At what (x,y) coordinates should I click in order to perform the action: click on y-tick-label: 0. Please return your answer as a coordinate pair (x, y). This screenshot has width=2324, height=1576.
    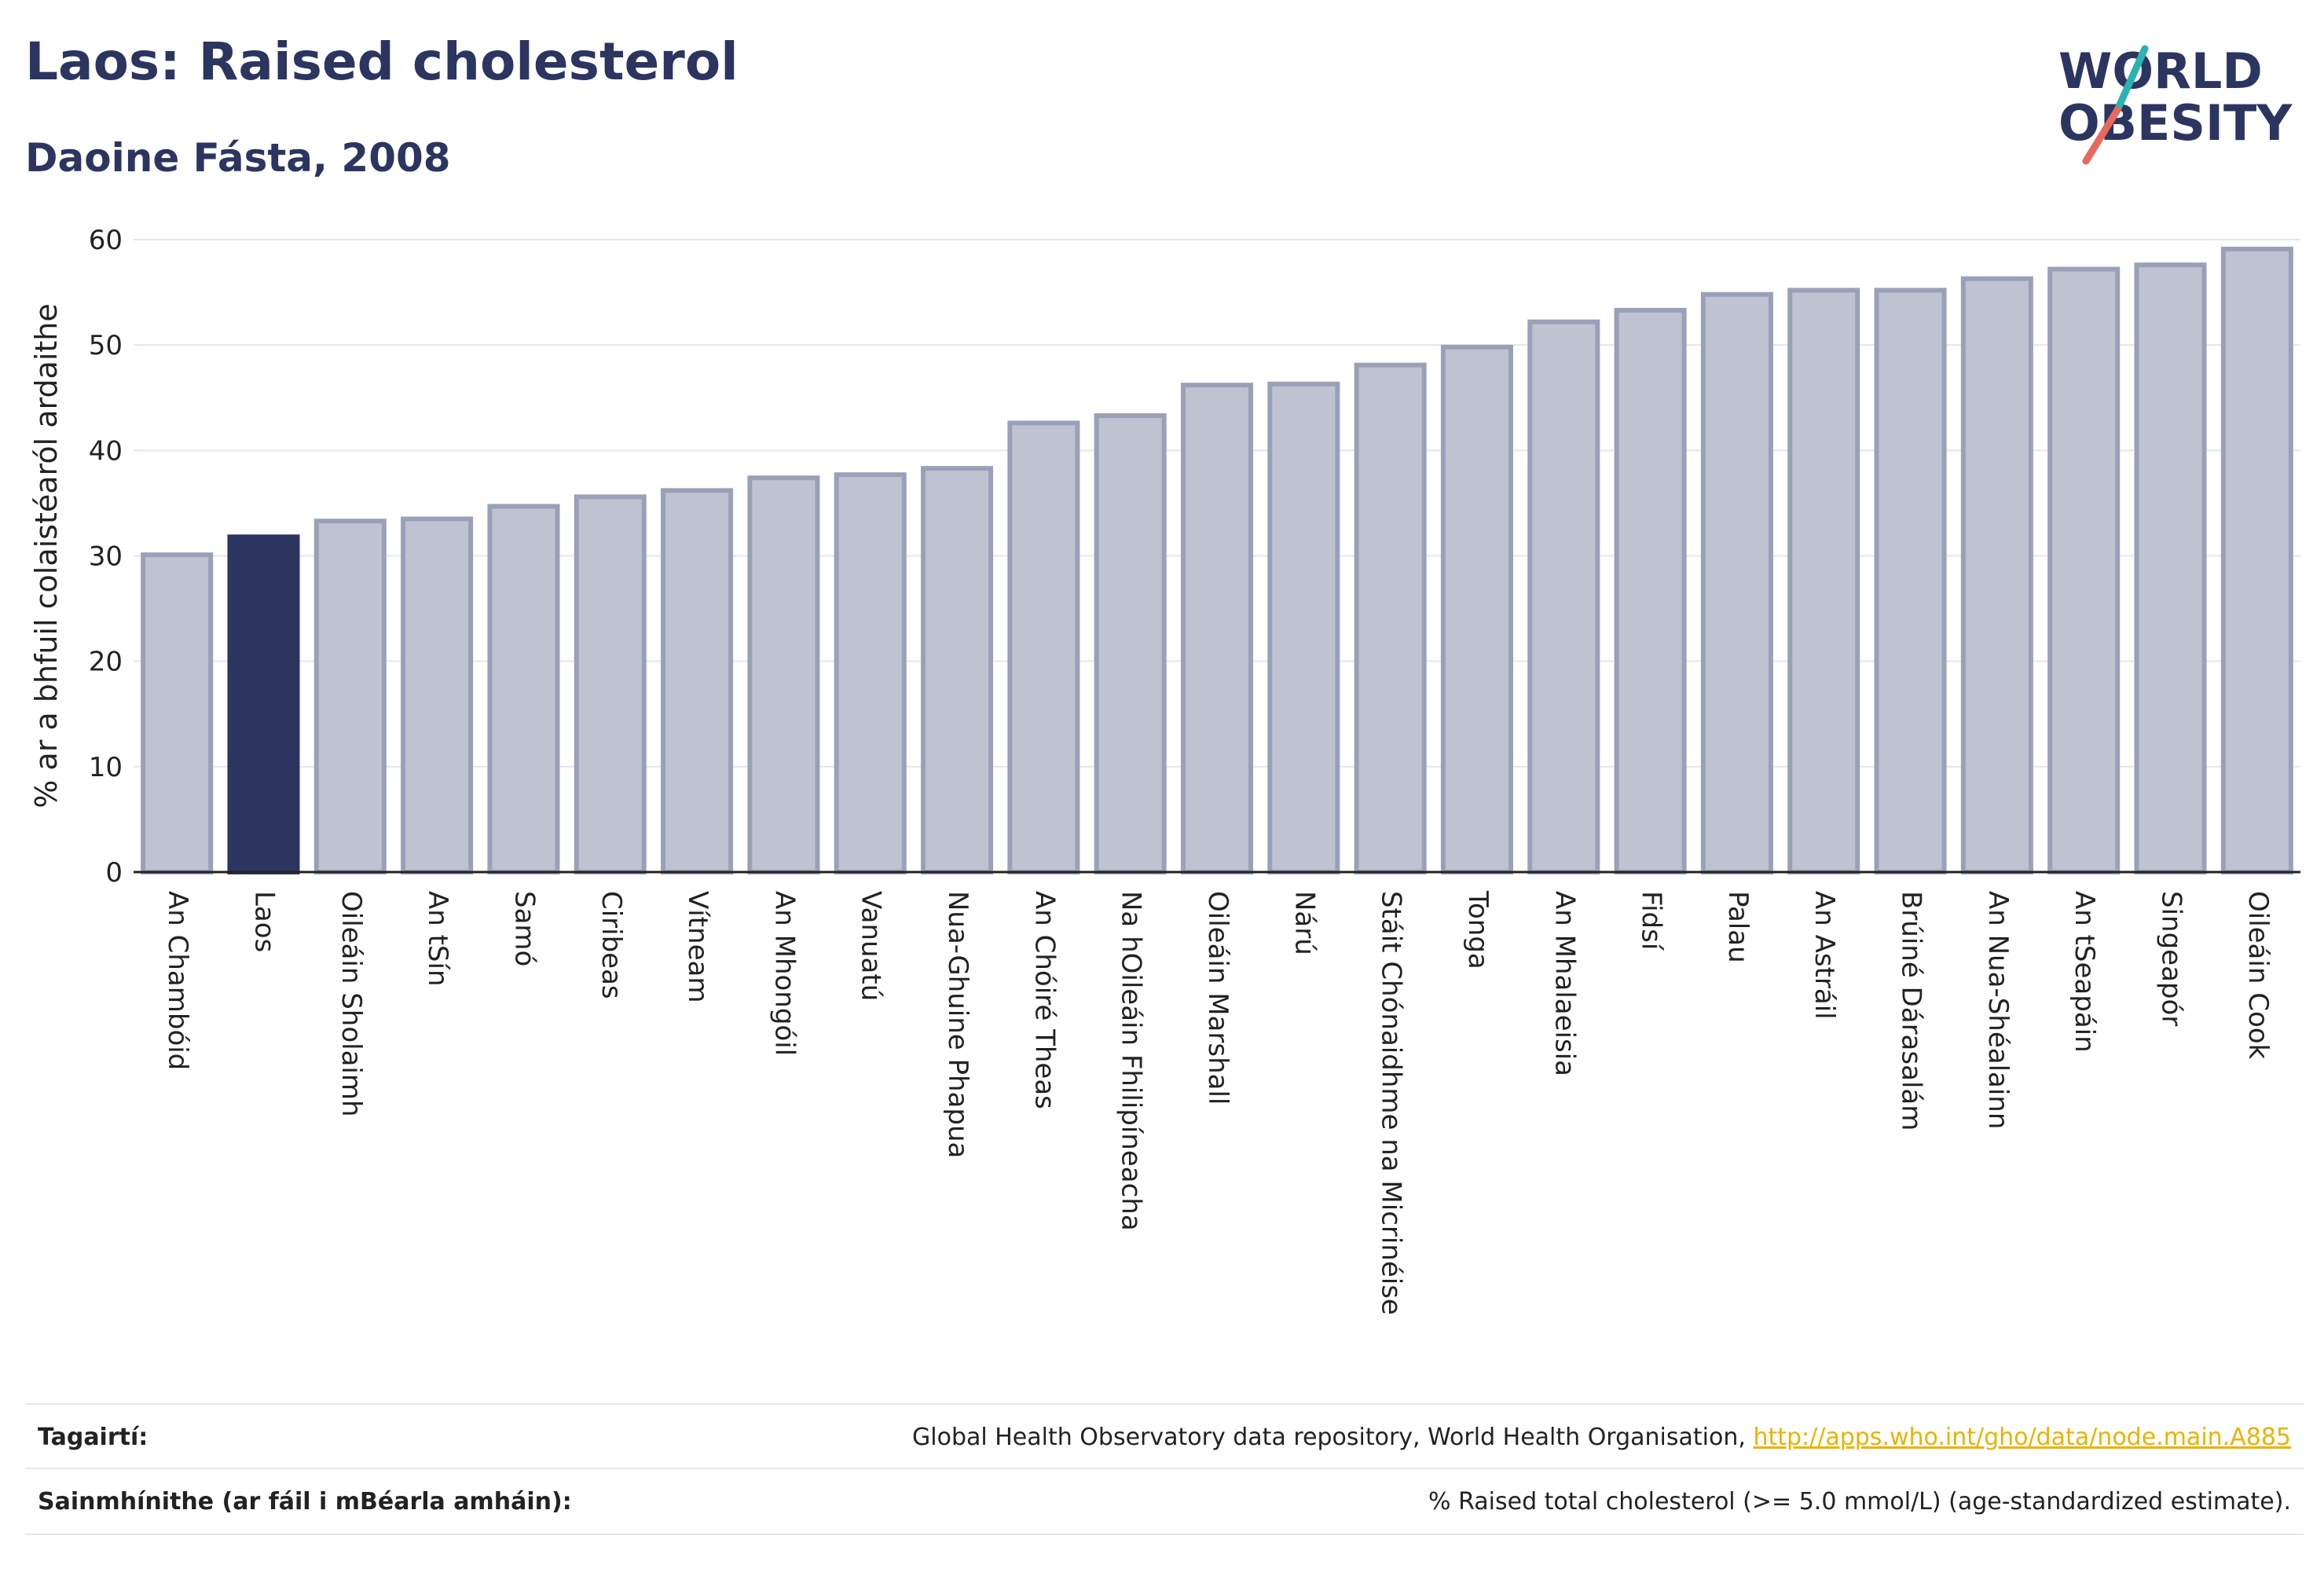
    Looking at the image, I should click on (114, 873).